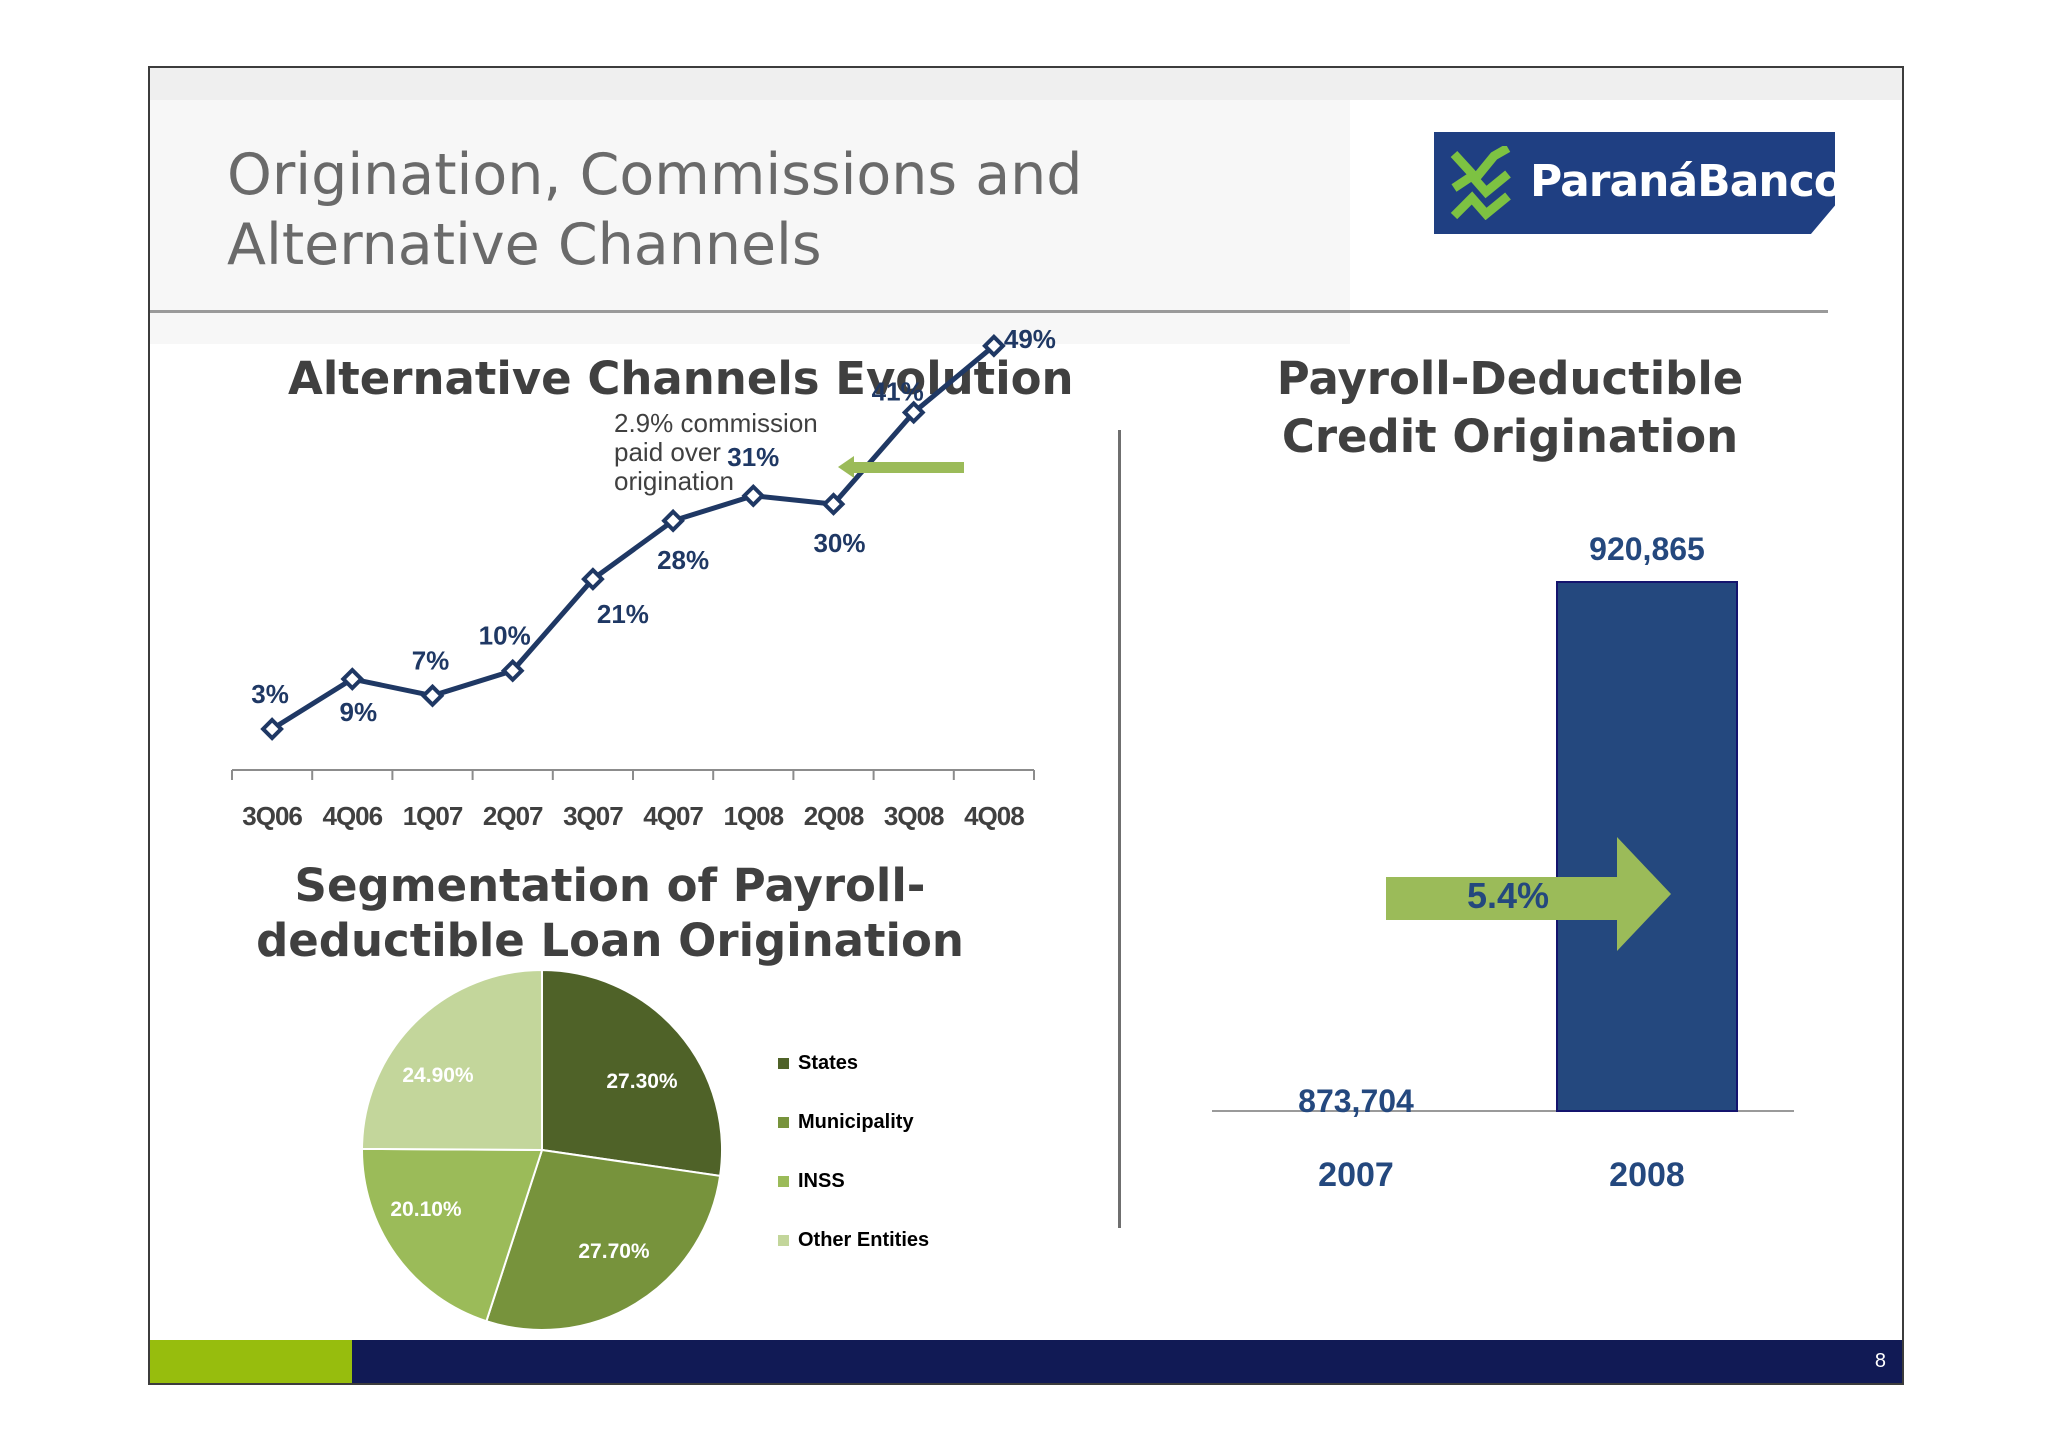 This screenshot has width=2048, height=1448. I want to click on data-label: 30%, so click(839, 543).